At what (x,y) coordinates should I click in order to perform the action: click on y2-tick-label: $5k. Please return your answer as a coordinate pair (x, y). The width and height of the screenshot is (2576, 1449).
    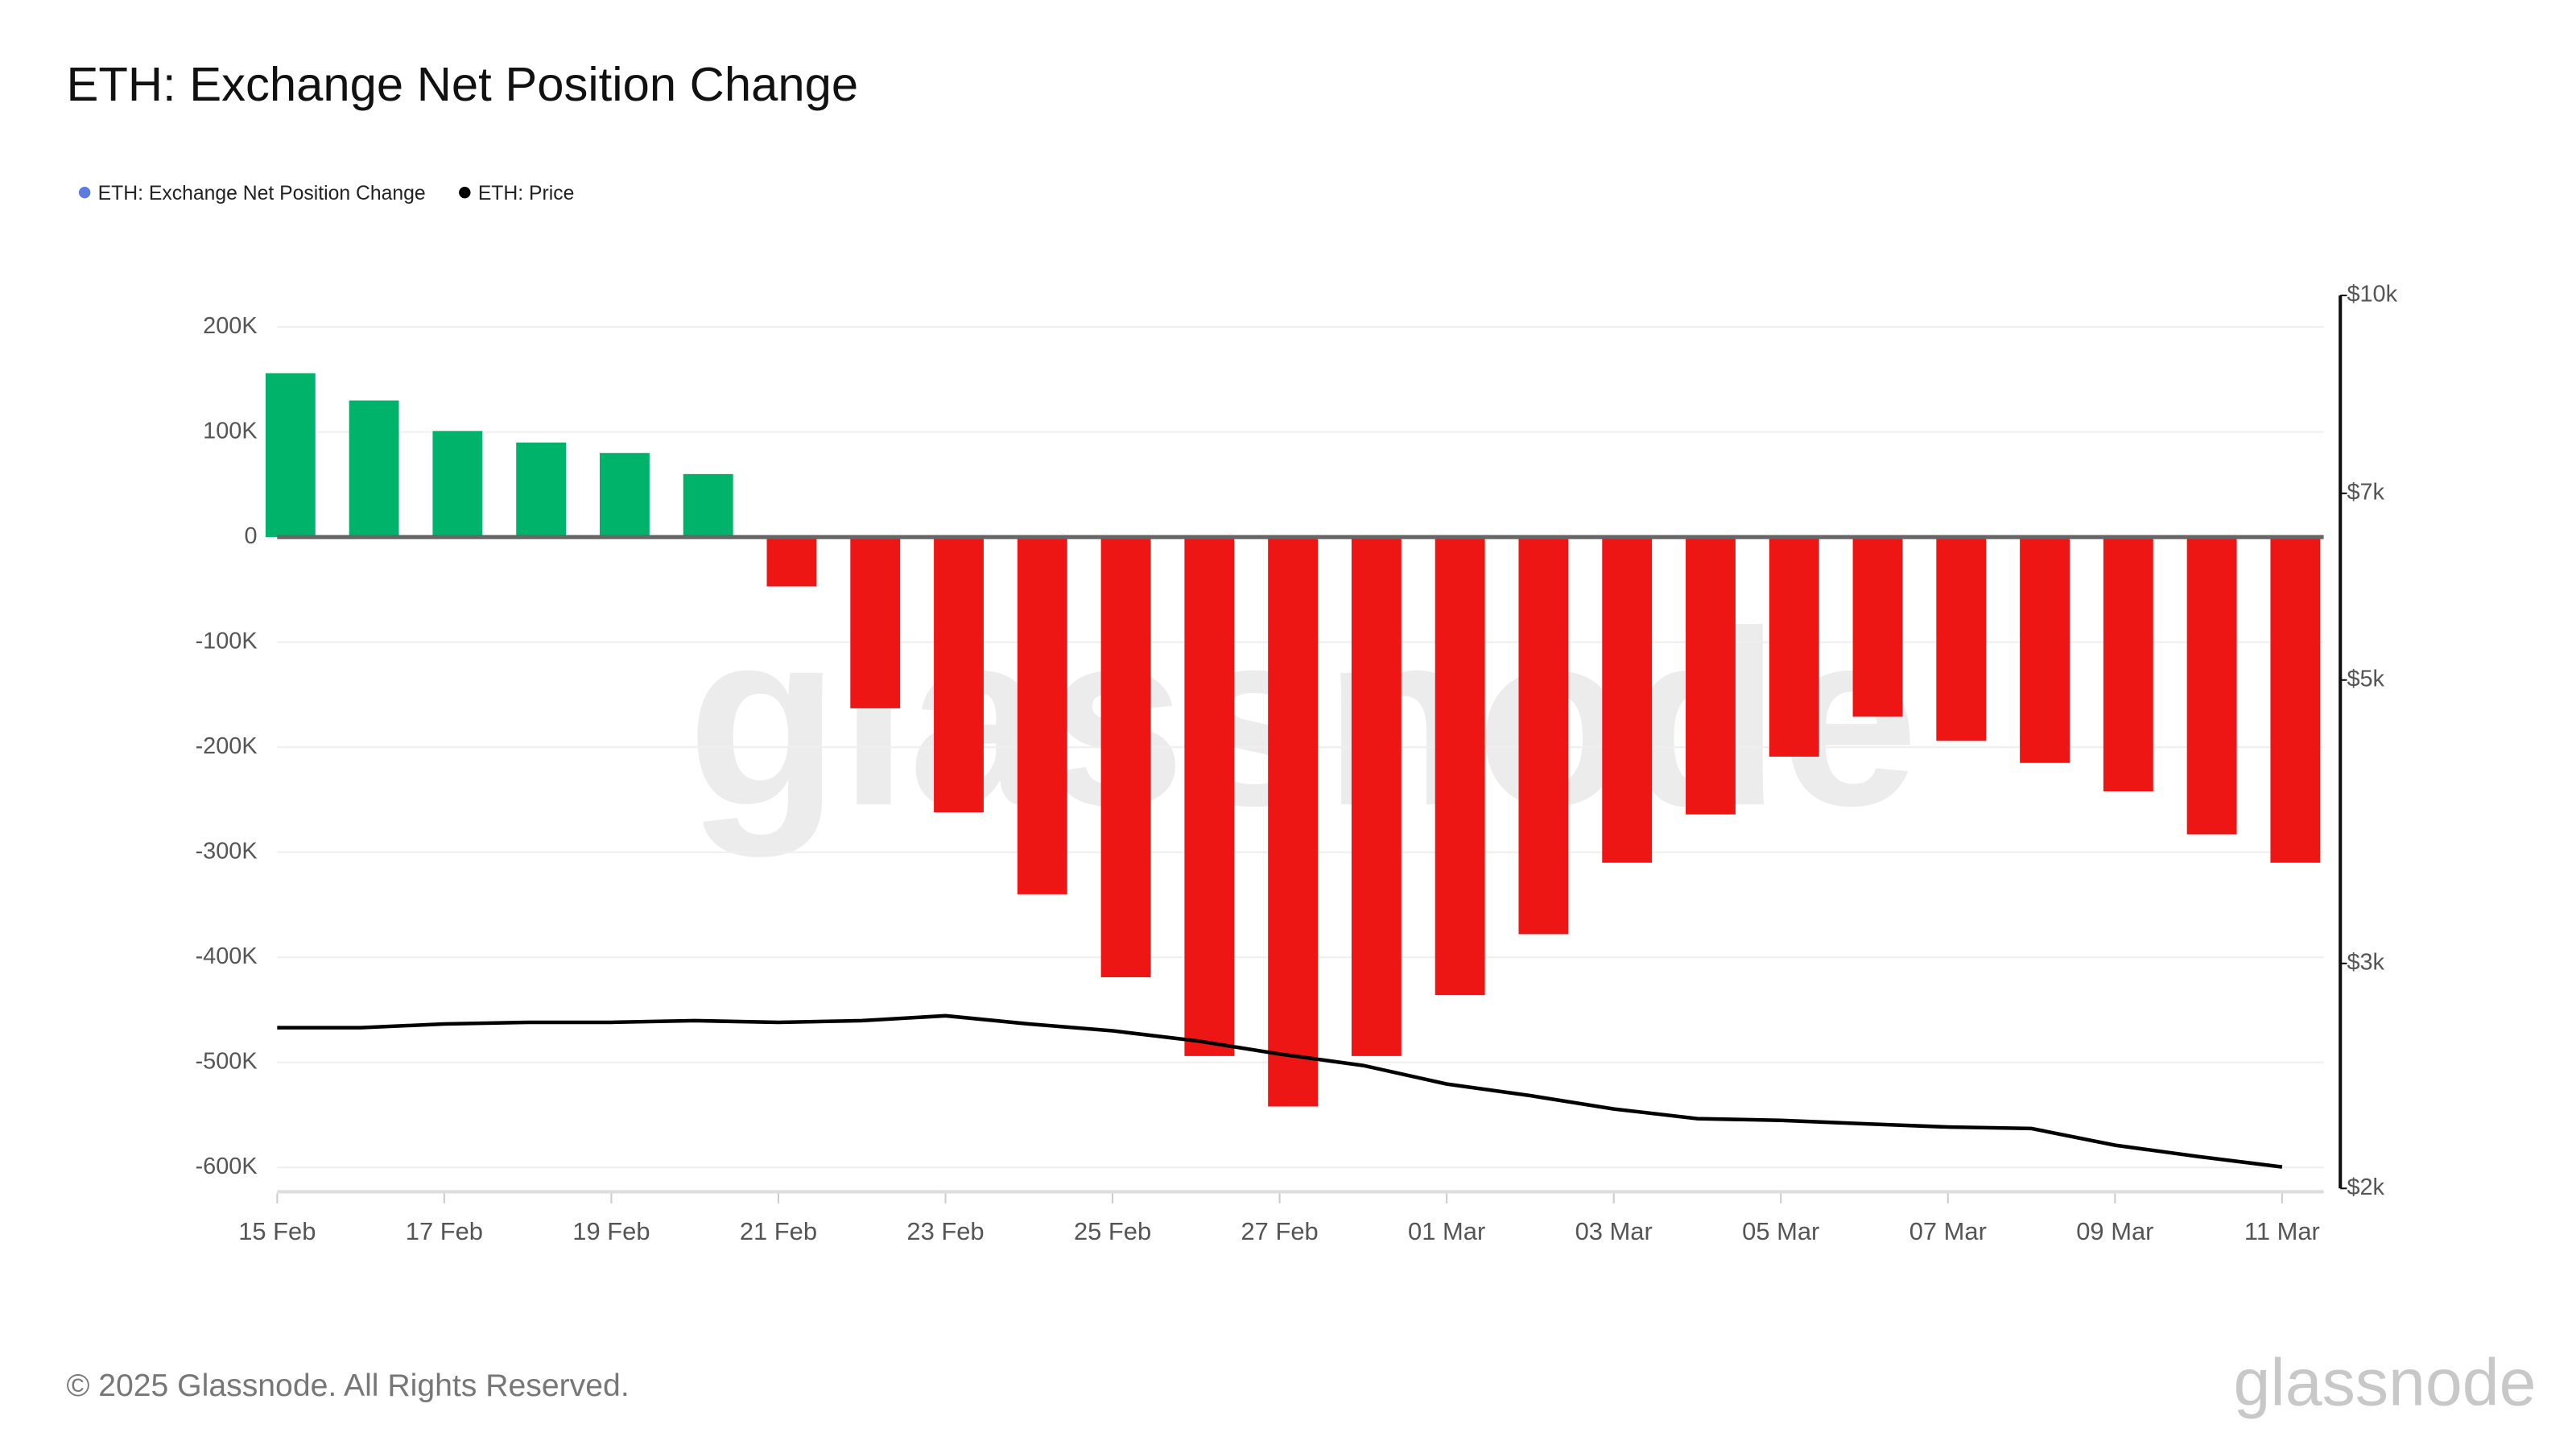
    Looking at the image, I should click on (2365, 678).